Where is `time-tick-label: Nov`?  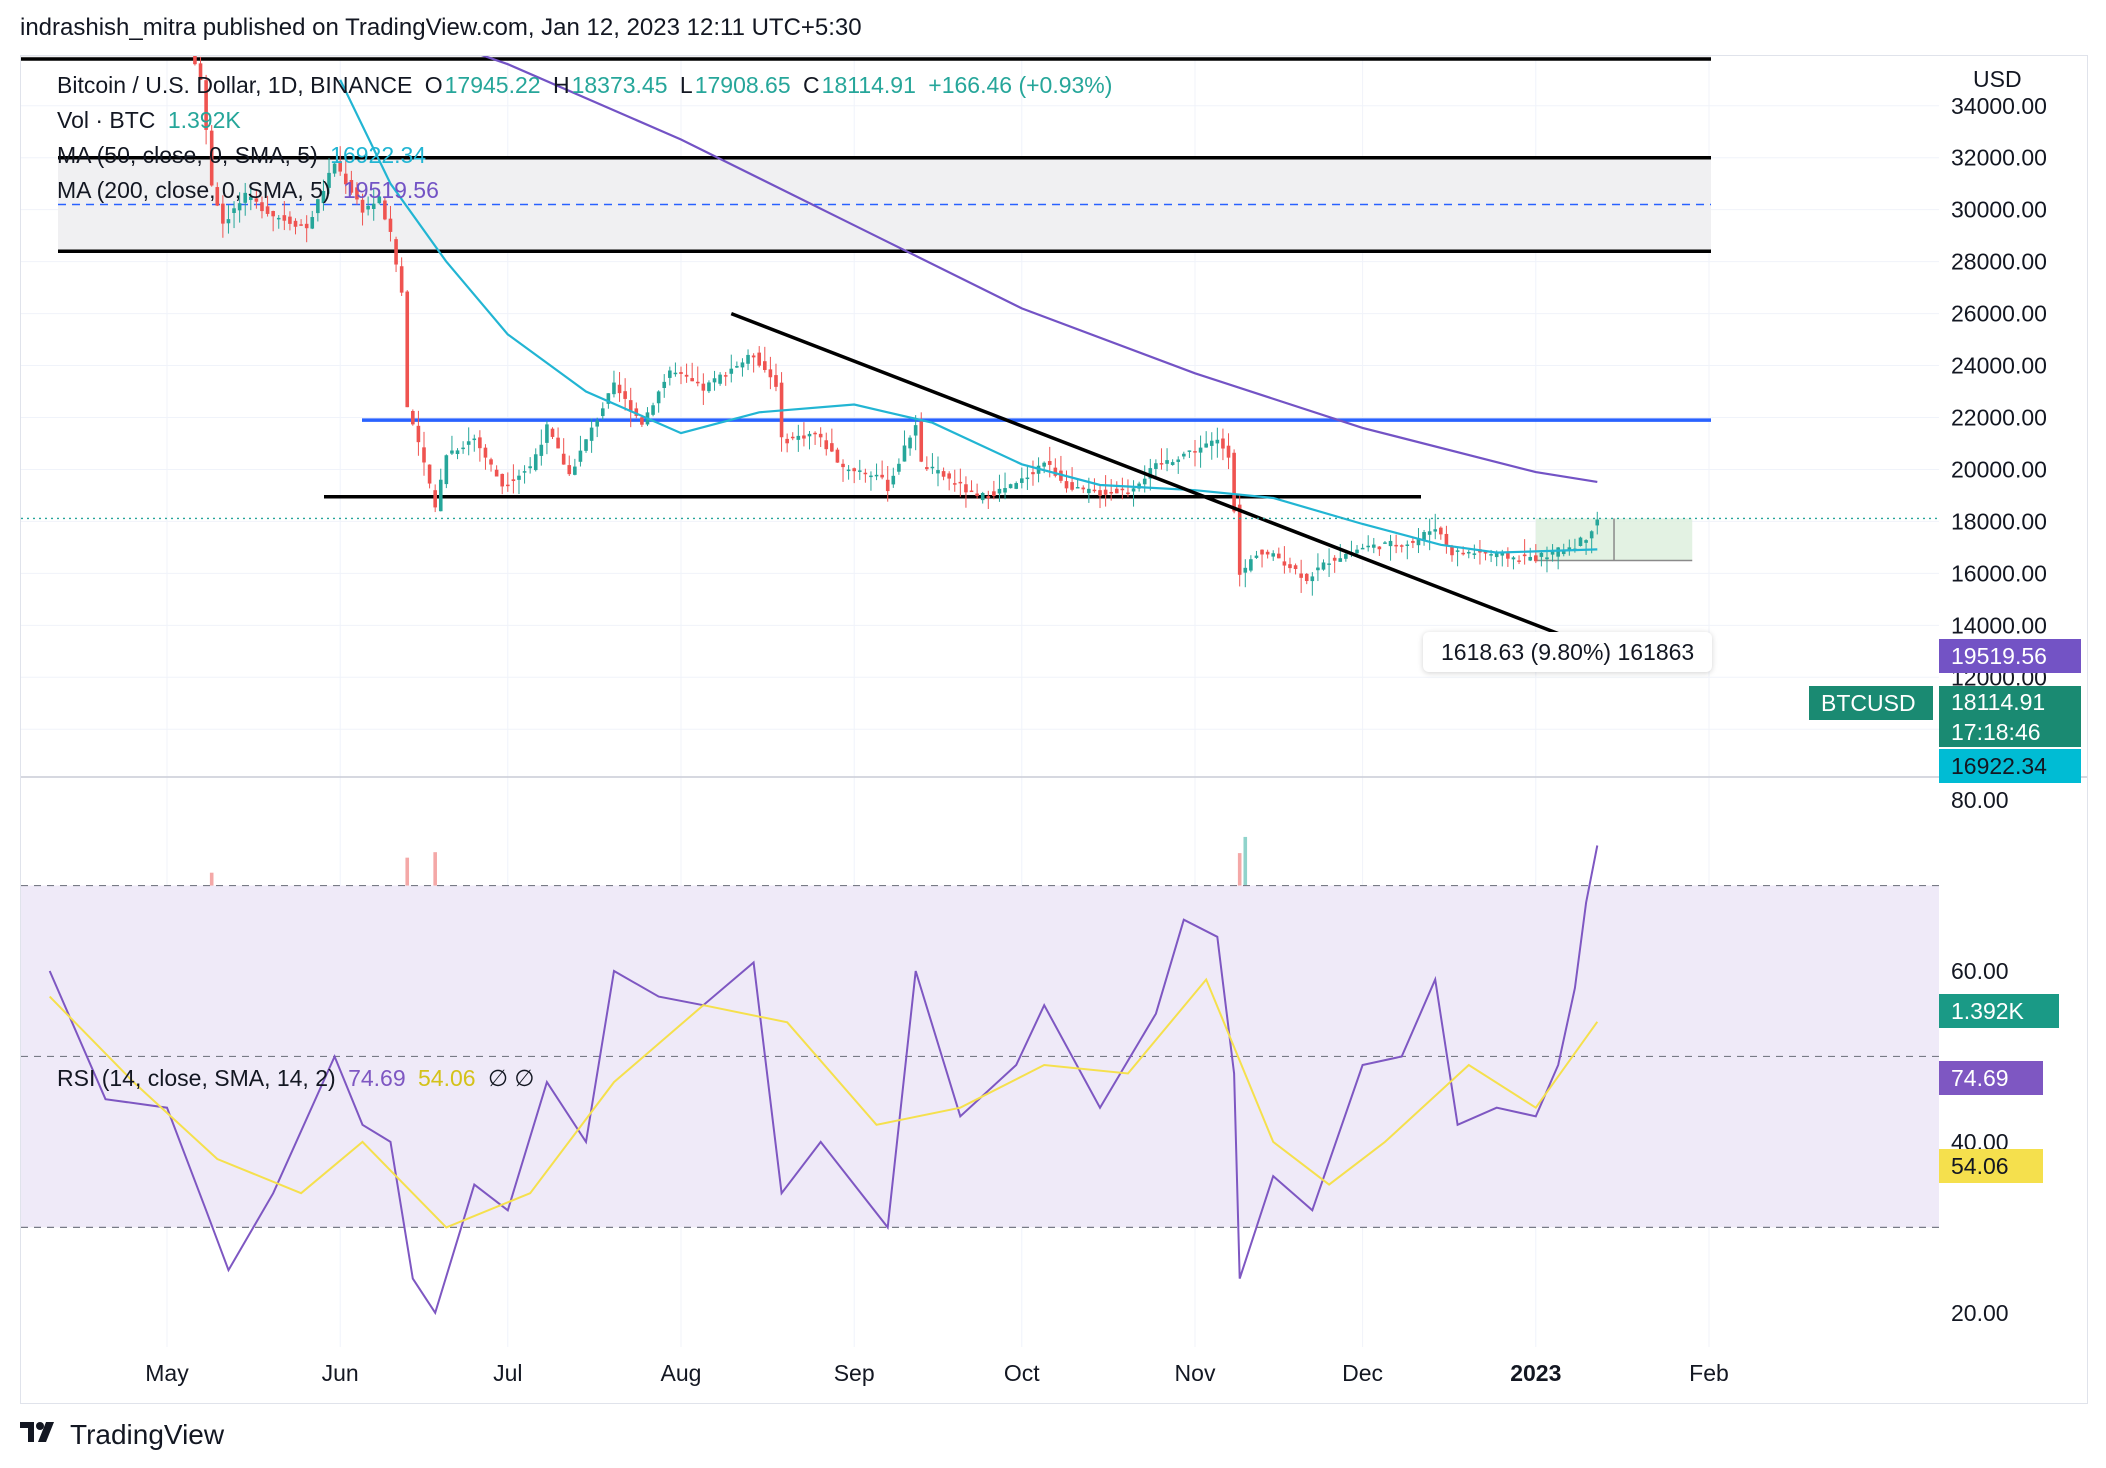
time-tick-label: Nov is located at coordinates (1195, 1373).